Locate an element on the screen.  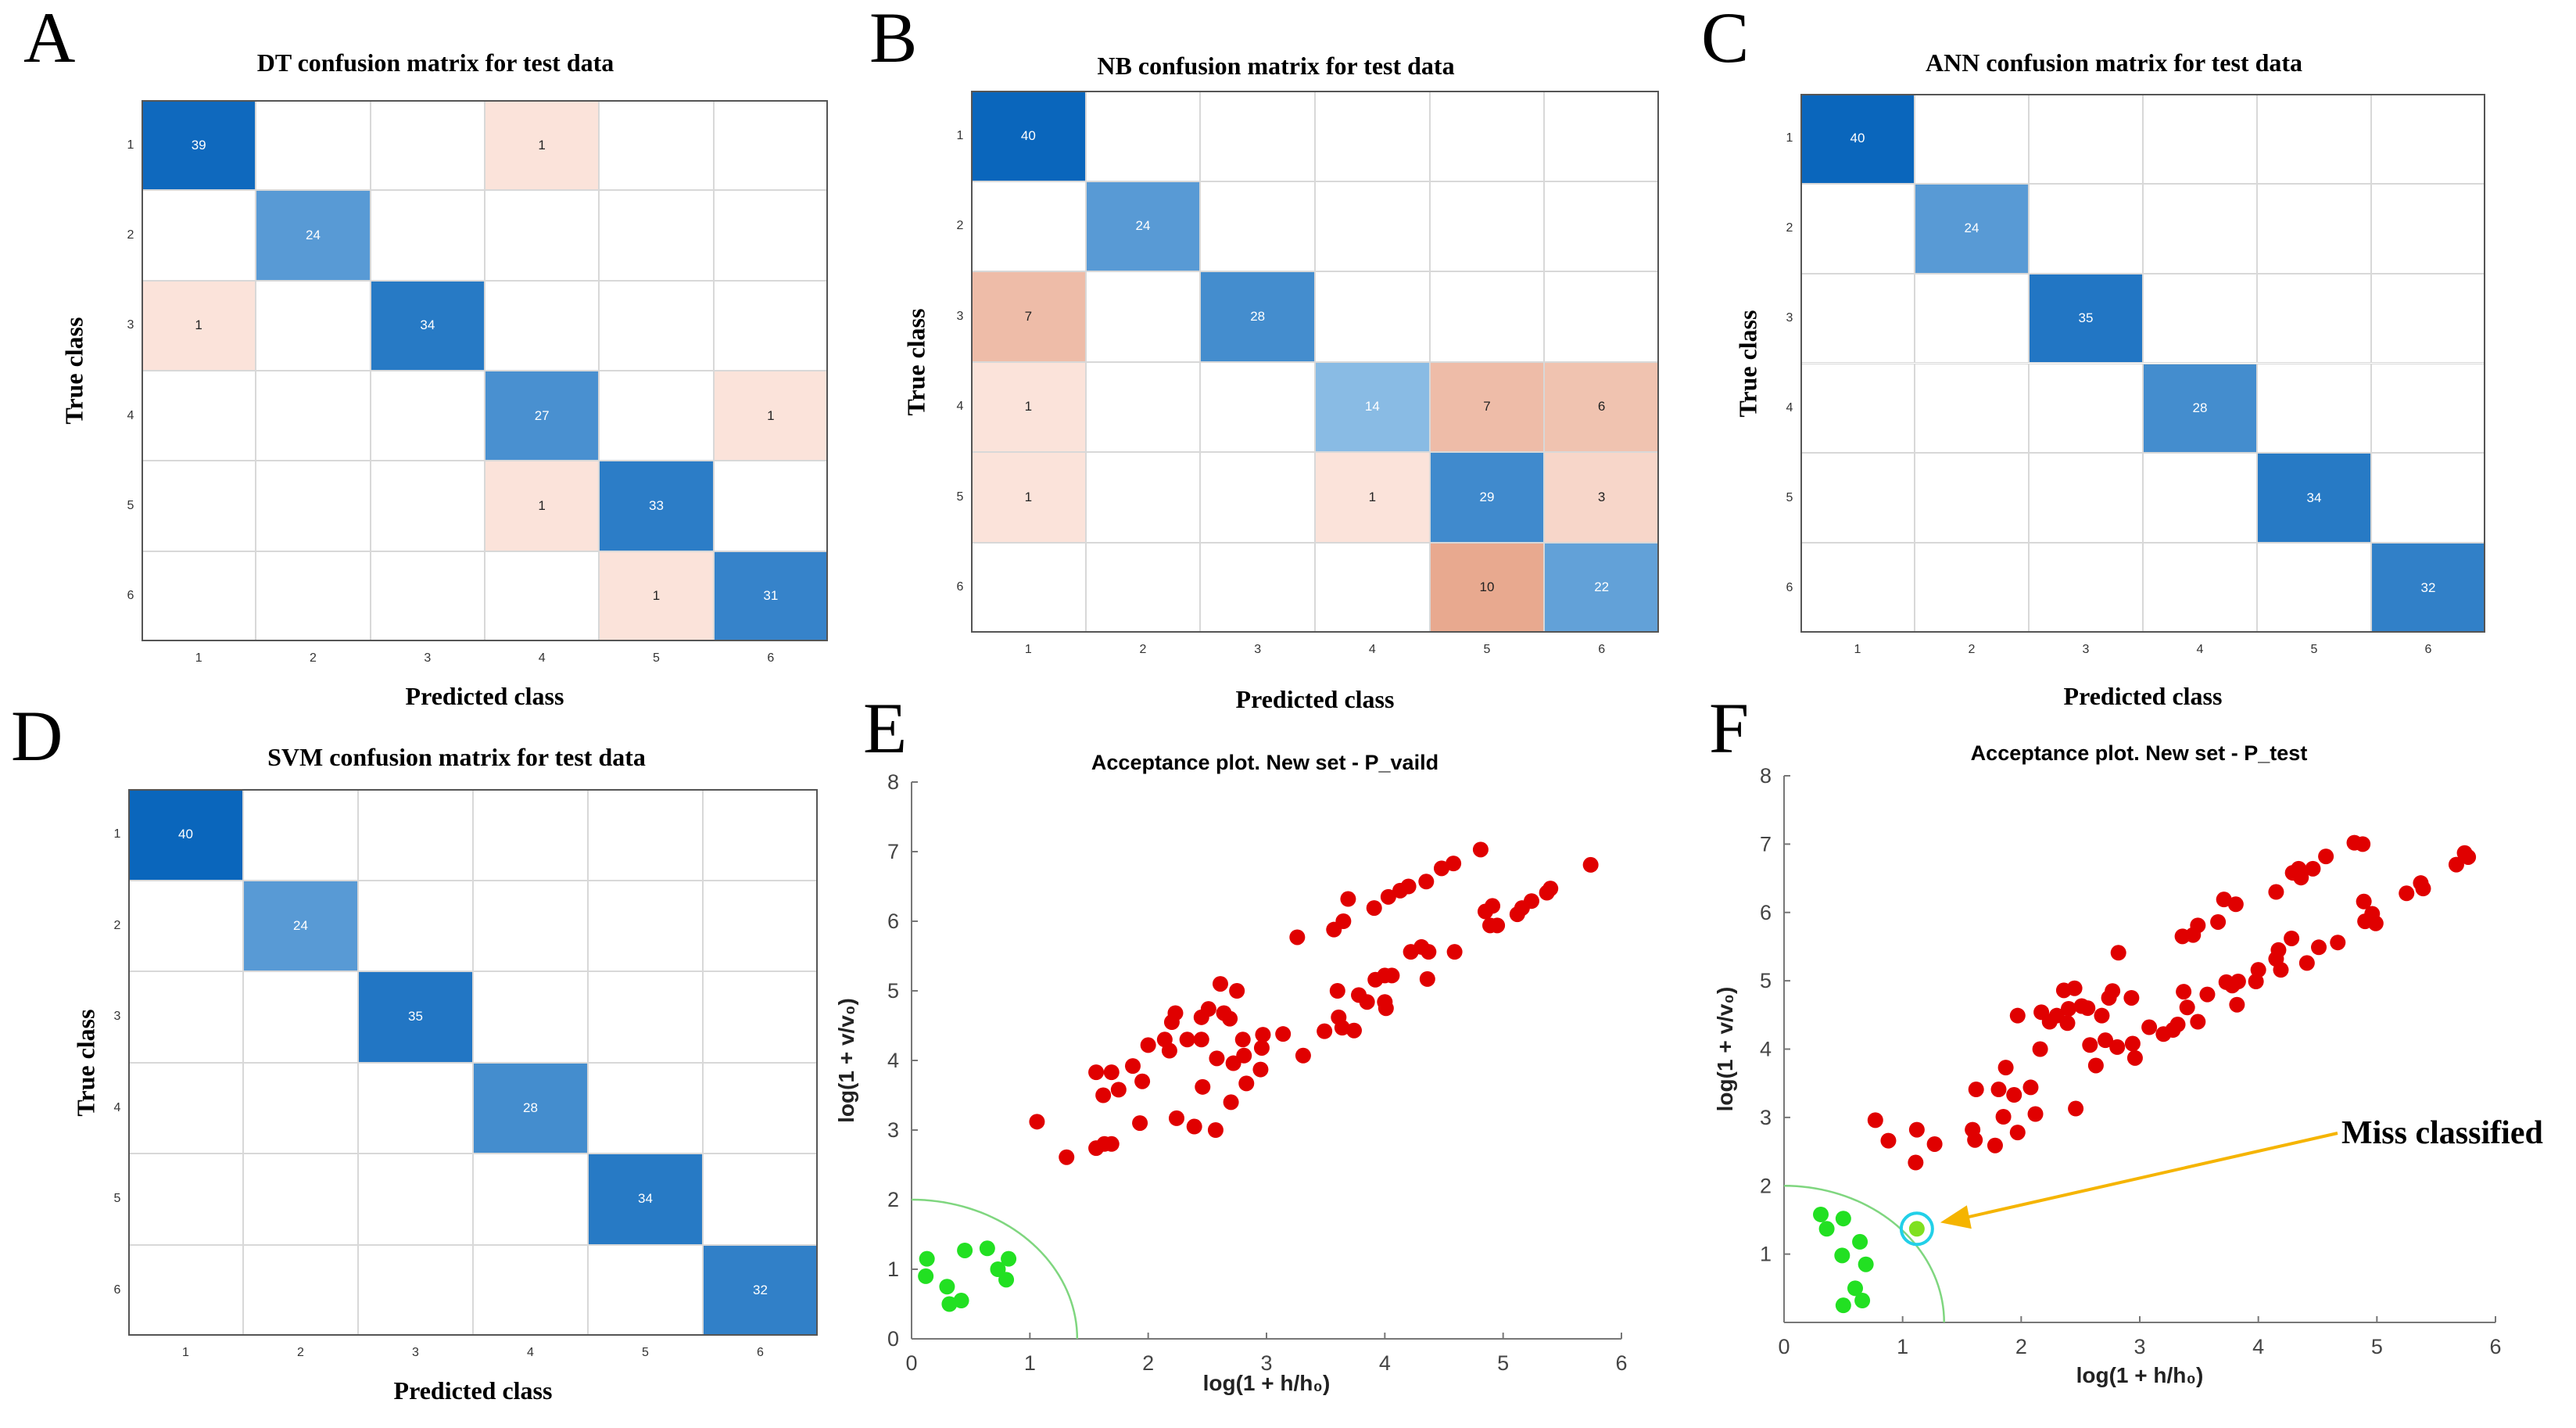
x-tick-label: 2 is located at coordinates (1148, 1363).